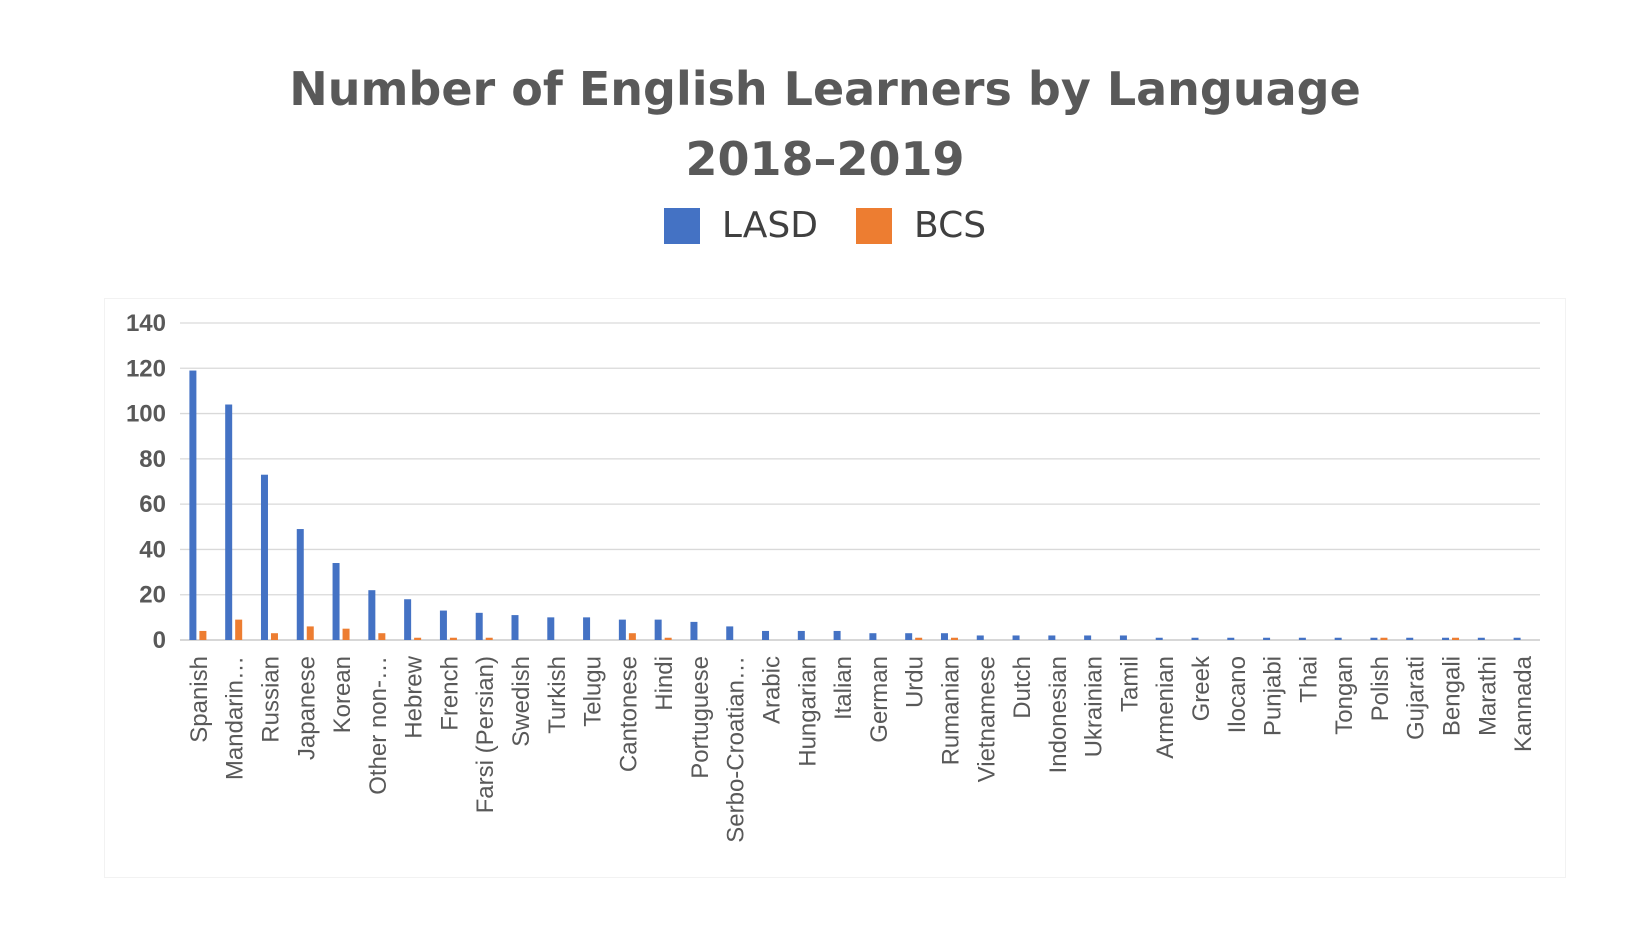 This screenshot has height=950, width=1650. What do you see at coordinates (1237, 694) in the screenshot?
I see `x-tick-label: Ilocano` at bounding box center [1237, 694].